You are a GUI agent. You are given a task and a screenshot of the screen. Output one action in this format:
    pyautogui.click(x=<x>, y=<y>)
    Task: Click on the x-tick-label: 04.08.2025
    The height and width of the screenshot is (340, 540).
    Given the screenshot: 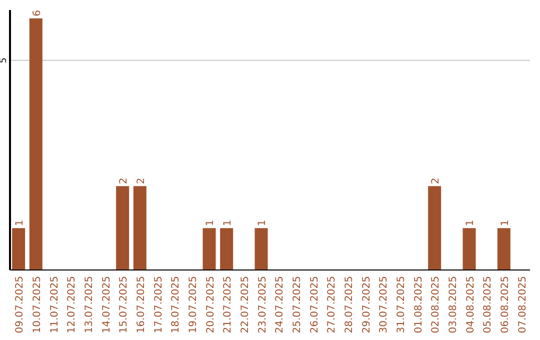 What is the action you would take?
    pyautogui.click(x=470, y=305)
    